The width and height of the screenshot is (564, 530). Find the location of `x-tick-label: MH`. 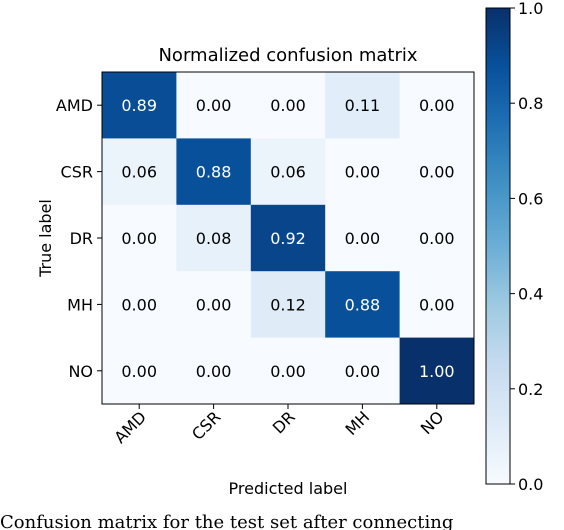

x-tick-label: MH is located at coordinates (358, 423).